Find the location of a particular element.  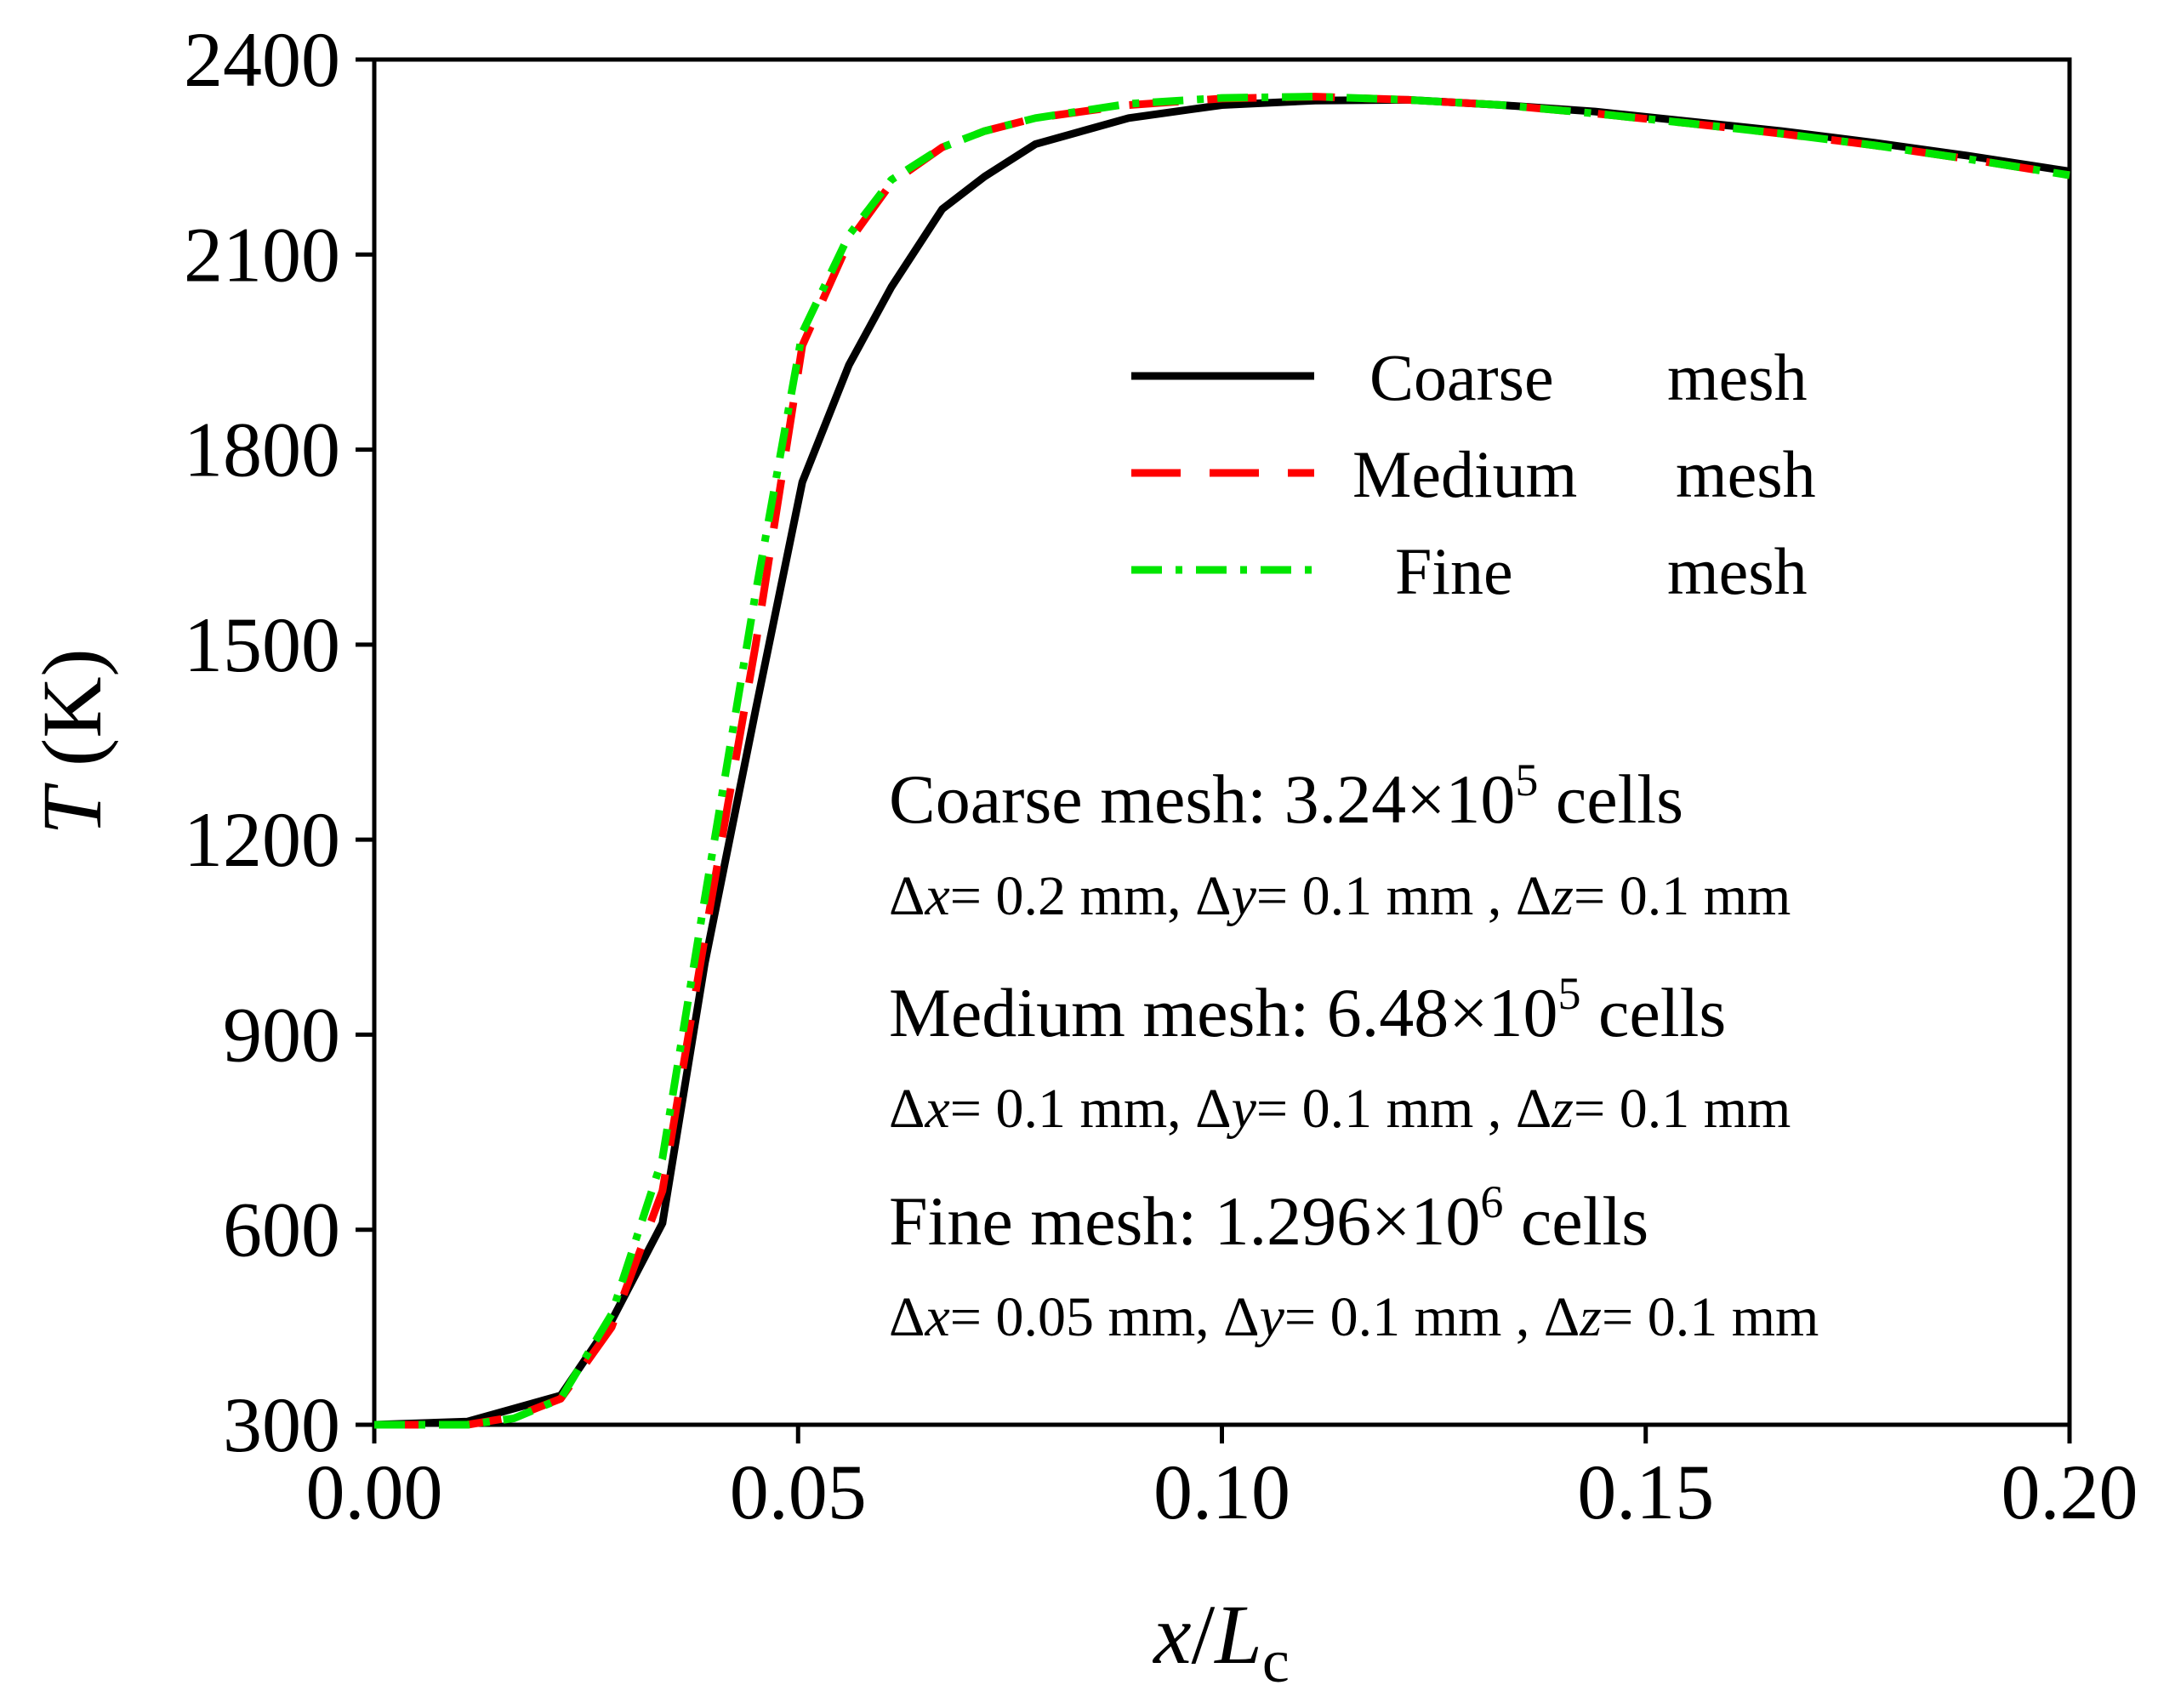

x-axis-ticks: 0.00 0.05 0.10 0.15 0.20 is located at coordinates (1222, 1480).